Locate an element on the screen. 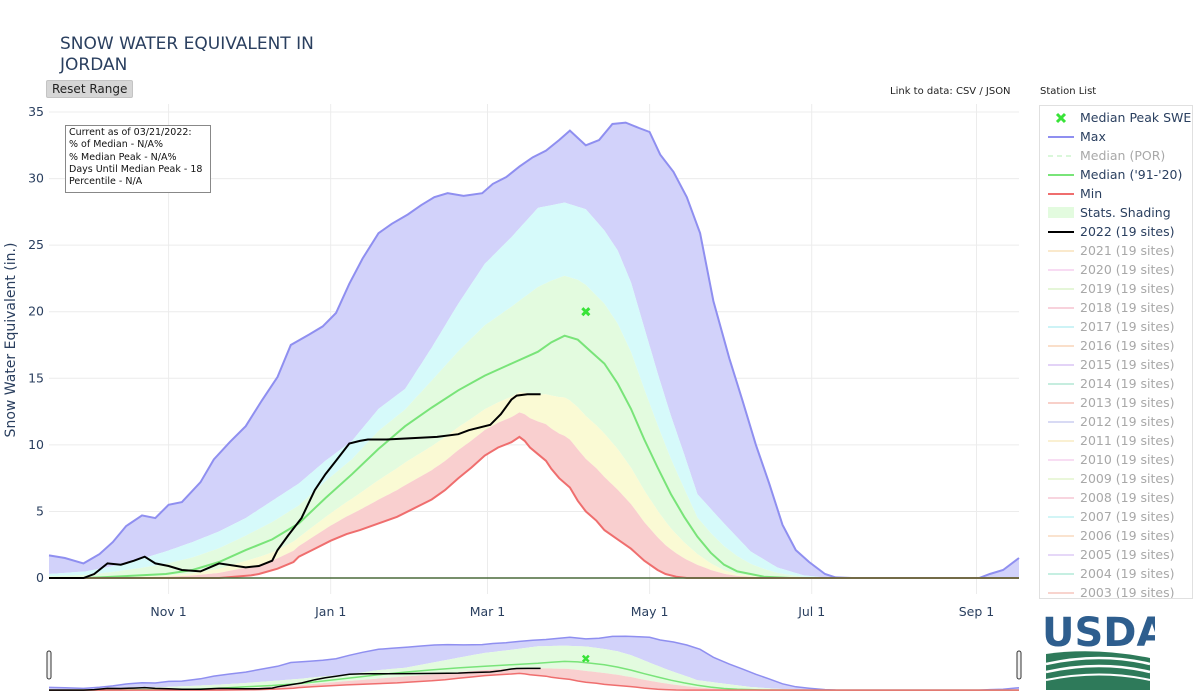 This screenshot has height=700, width=1200. legend-item: Median (POR) is located at coordinates (1116, 155).